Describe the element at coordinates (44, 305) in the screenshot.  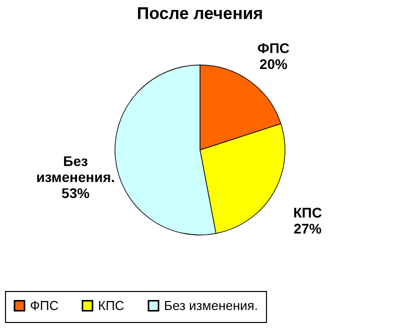
I see `legend-label: ФПС` at that location.